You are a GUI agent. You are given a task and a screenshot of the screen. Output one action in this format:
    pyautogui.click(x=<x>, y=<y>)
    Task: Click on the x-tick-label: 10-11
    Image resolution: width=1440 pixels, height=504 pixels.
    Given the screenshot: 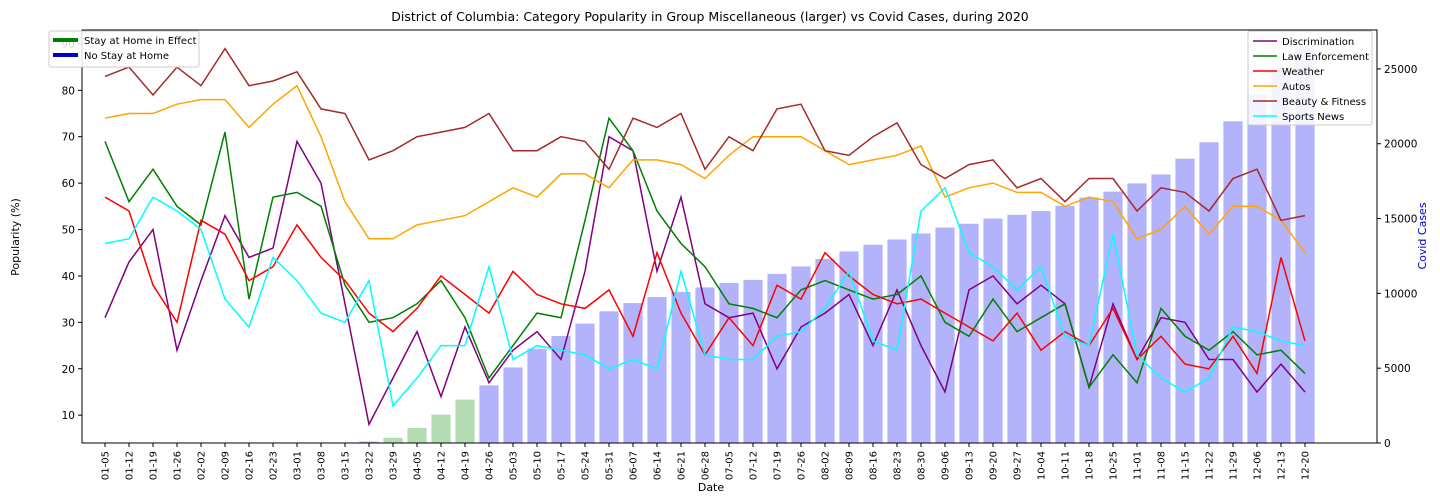 What is the action you would take?
    pyautogui.click(x=1066, y=465)
    